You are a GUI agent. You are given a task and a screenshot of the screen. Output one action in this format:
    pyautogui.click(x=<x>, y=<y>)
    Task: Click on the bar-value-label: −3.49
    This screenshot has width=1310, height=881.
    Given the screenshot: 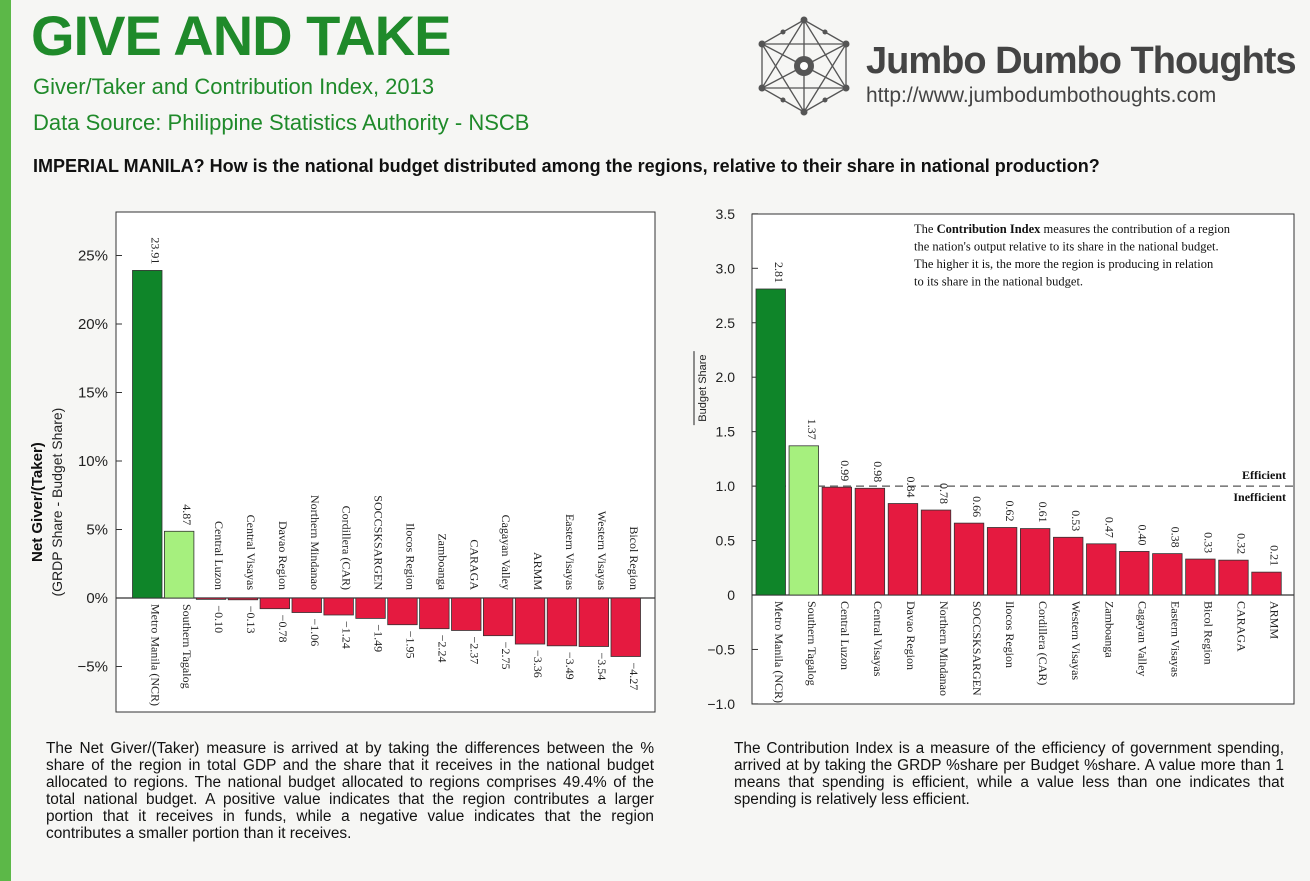 What is the action you would take?
    pyautogui.click(x=570, y=666)
    